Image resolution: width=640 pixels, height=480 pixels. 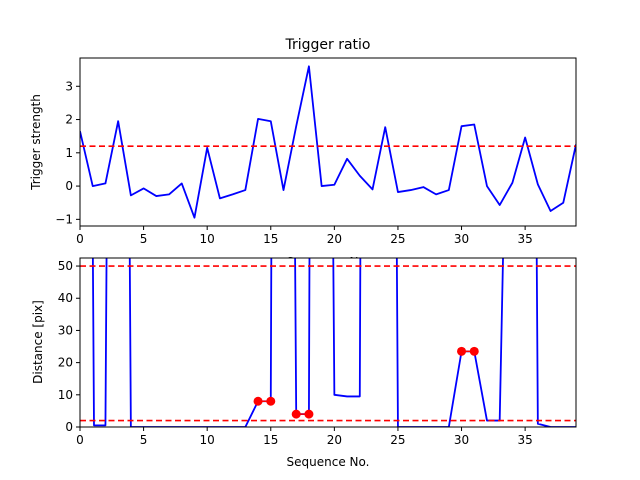 What do you see at coordinates (144, 239) in the screenshot?
I see `top-x-tick-label: 5` at bounding box center [144, 239].